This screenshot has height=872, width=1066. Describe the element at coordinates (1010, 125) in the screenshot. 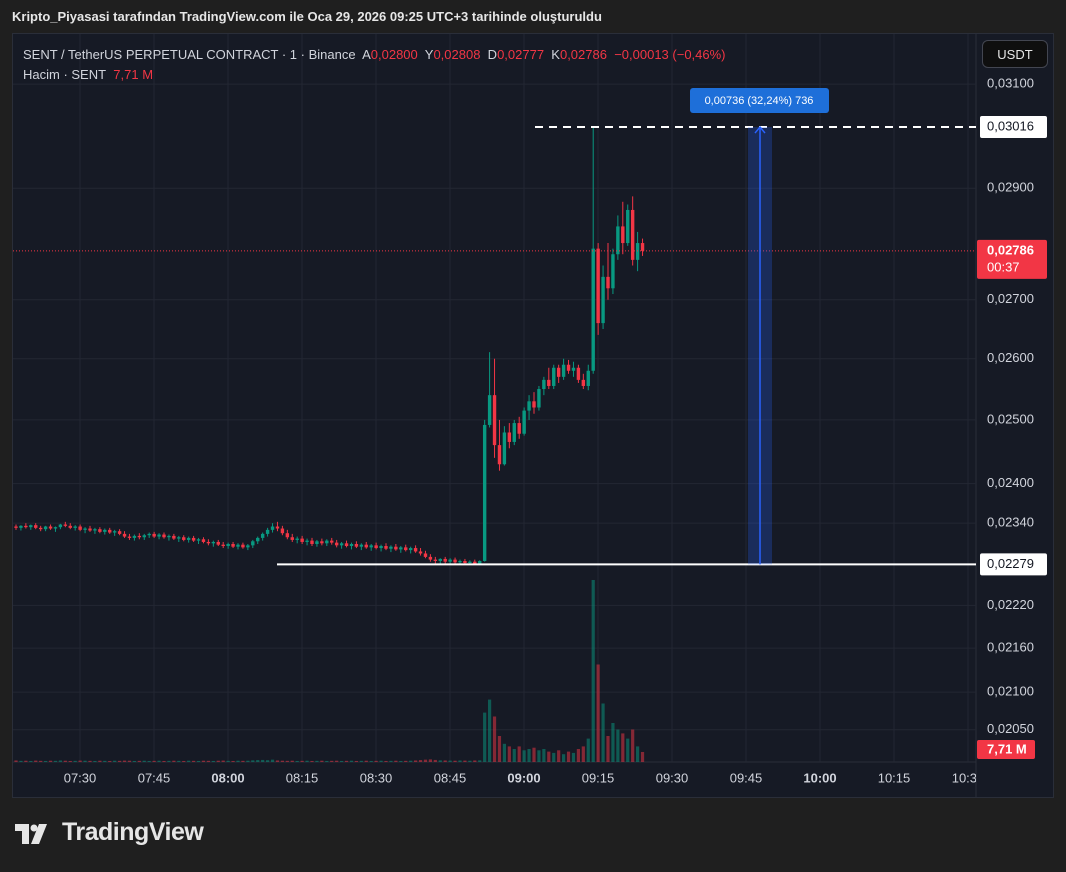

I see `price-badge-label: 0,03016` at that location.